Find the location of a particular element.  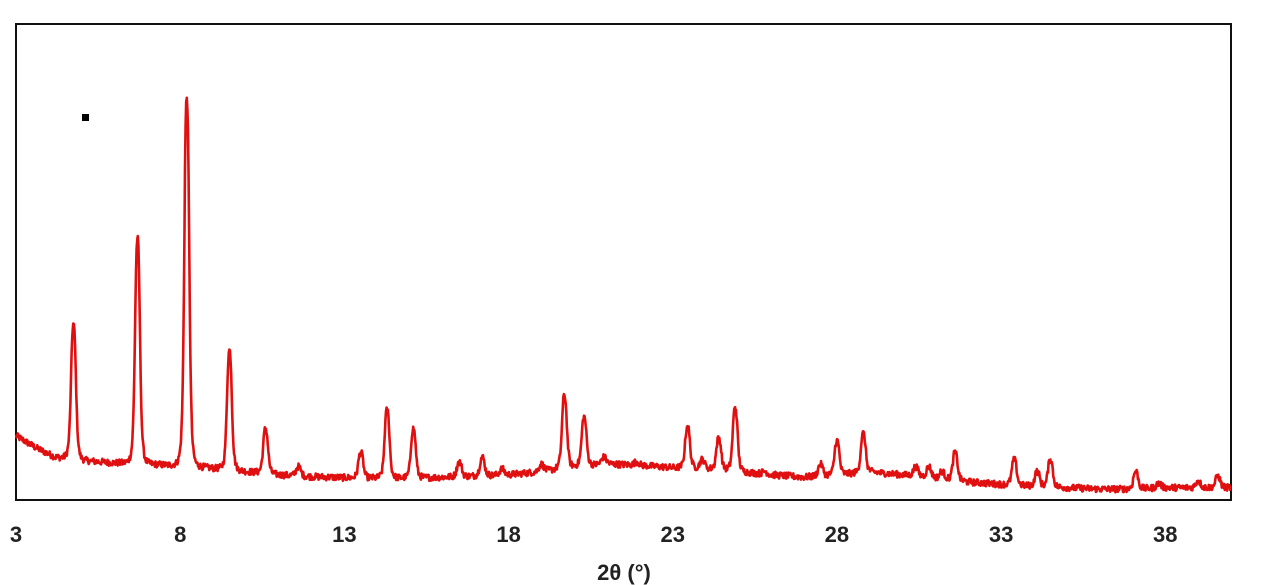

marker-square is located at coordinates (85, 117).